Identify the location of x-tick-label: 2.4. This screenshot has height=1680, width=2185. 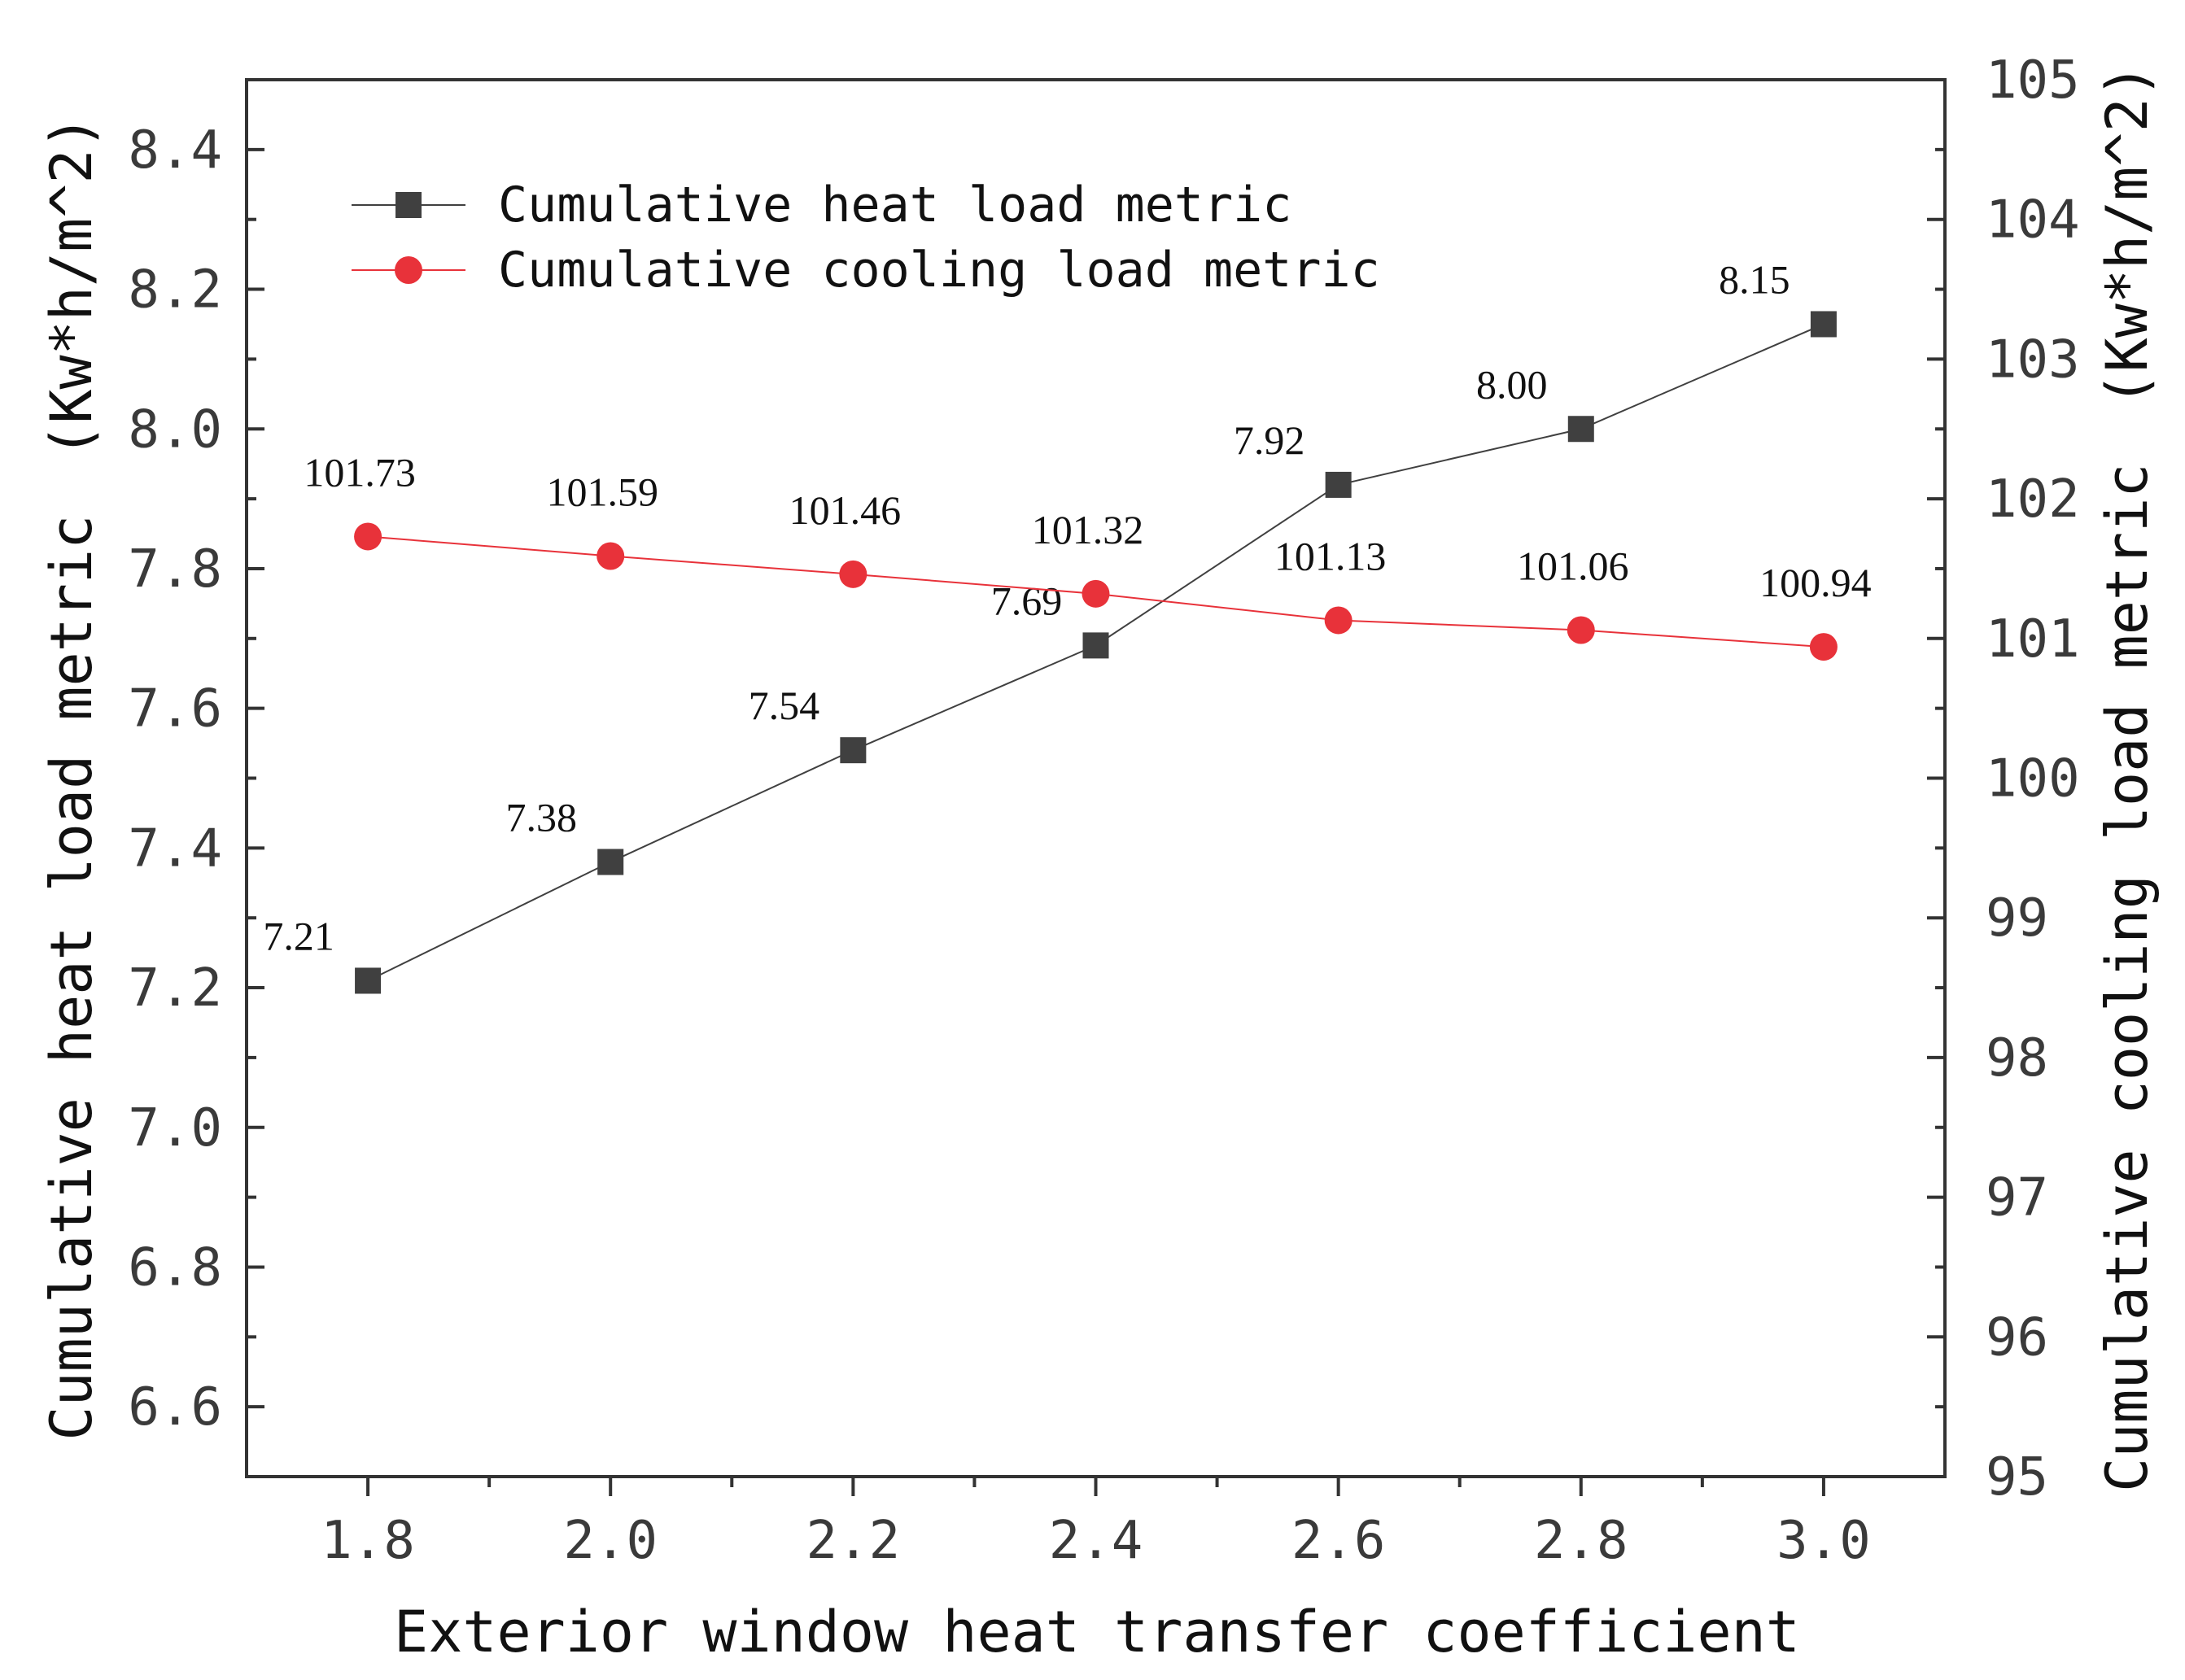
(1096, 1541).